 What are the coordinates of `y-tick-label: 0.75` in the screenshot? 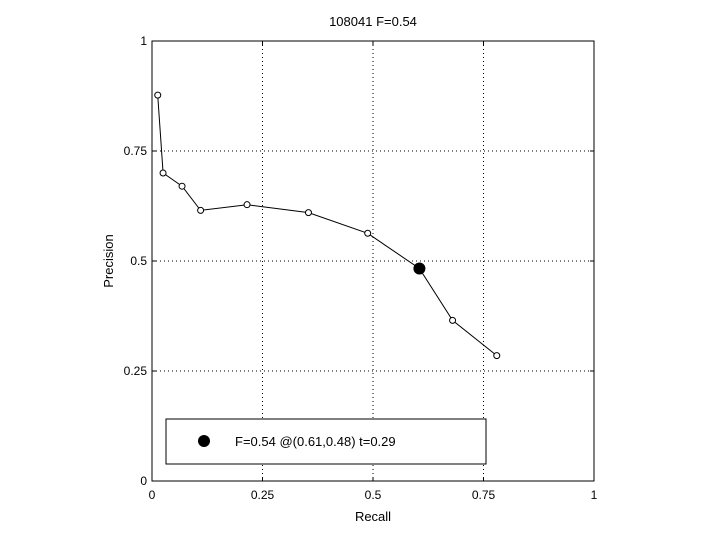 It's located at (136, 151).